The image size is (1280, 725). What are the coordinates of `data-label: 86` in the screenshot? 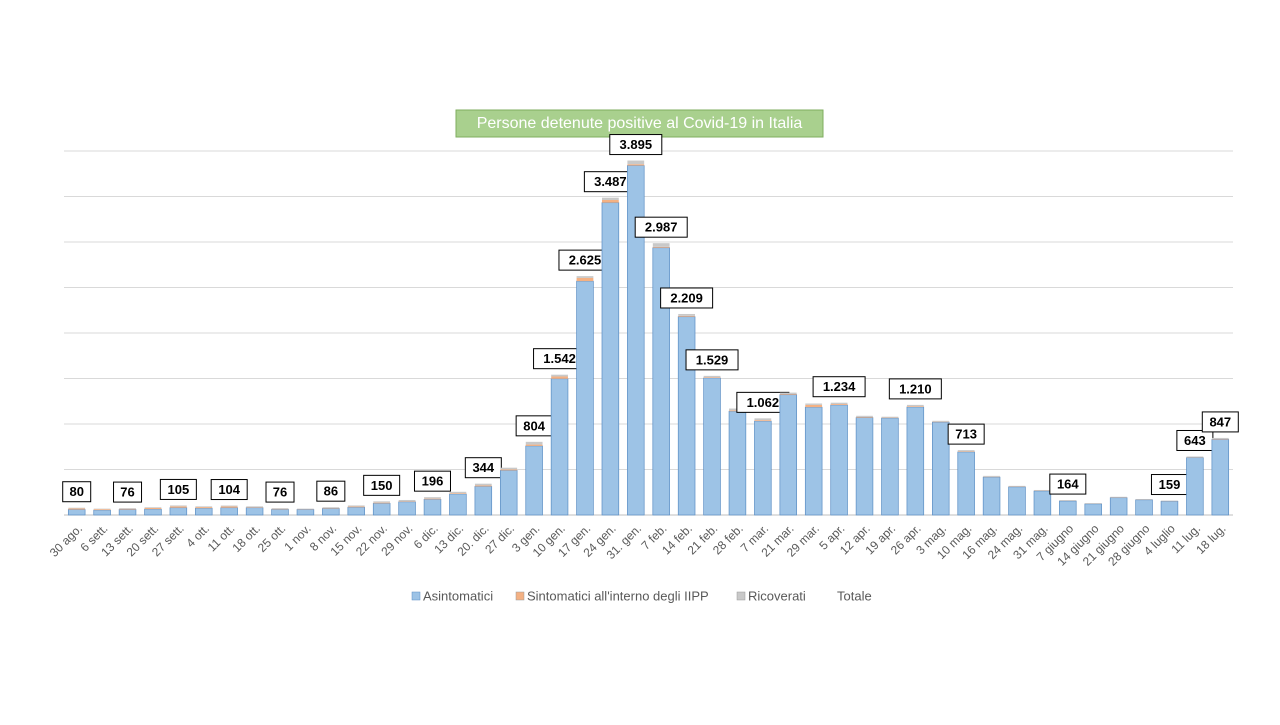 It's located at (331, 491).